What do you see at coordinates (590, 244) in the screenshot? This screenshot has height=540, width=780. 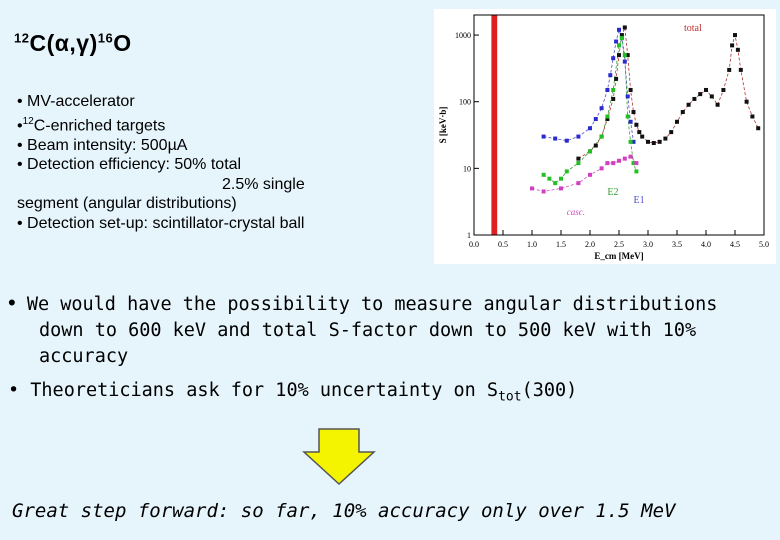 I see `x-tick-label: 2.0` at bounding box center [590, 244].